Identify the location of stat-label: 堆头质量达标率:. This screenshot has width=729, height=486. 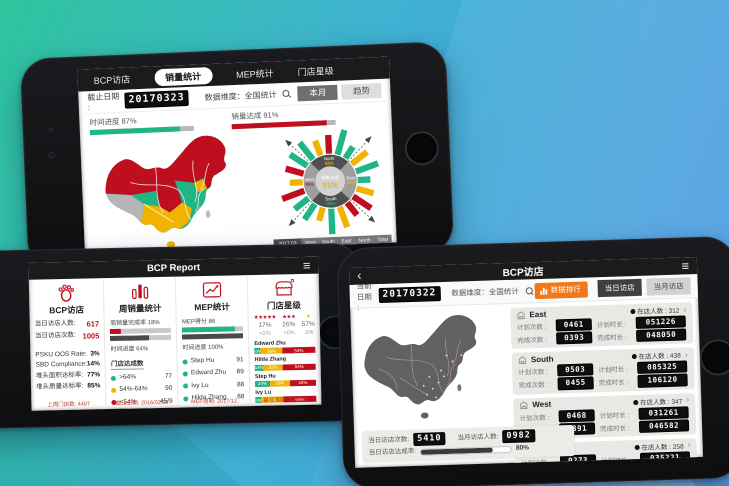
(59, 386).